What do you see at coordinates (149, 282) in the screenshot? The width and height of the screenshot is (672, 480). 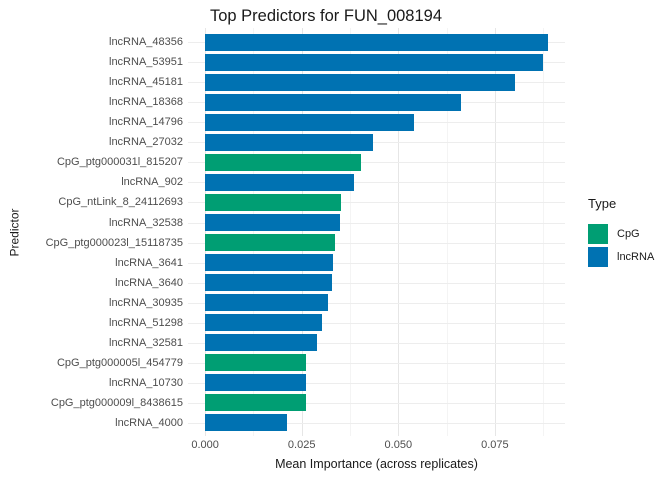 I see `y-tick-label: lncRNA_3640` at bounding box center [149, 282].